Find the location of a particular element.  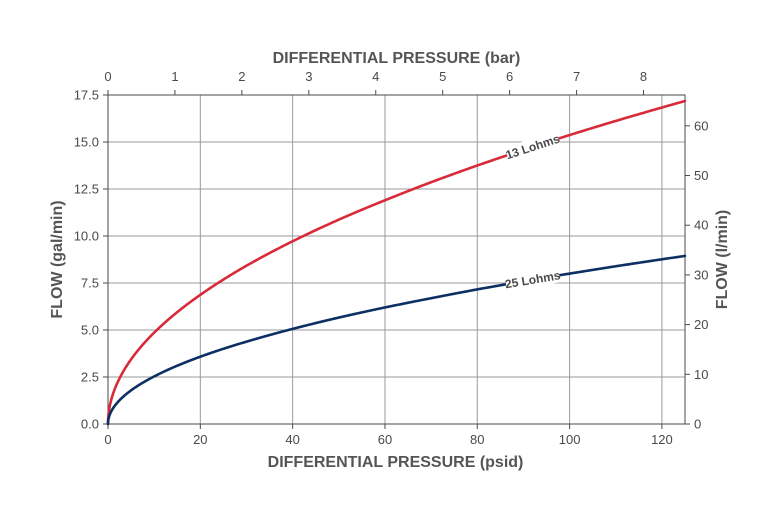

series-label-group: 13 Lohms is located at coordinates (533, 146).